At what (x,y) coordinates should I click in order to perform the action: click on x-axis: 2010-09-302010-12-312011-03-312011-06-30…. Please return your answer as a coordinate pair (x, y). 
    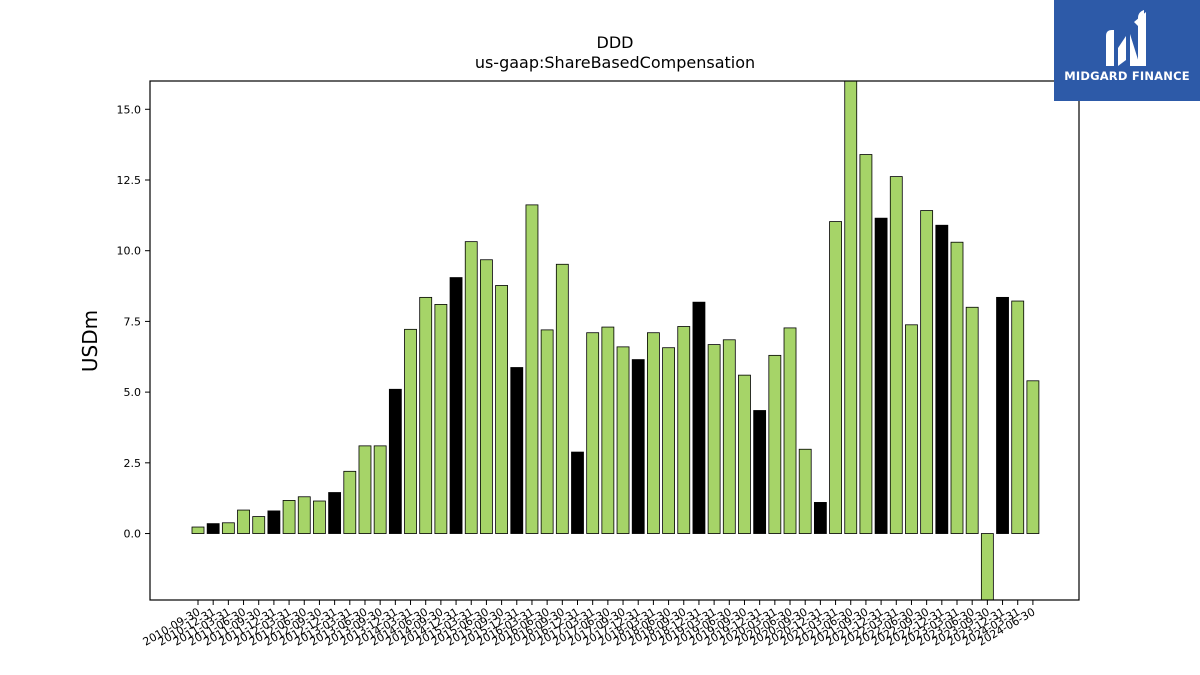
    Looking at the image, I should click on (589, 624).